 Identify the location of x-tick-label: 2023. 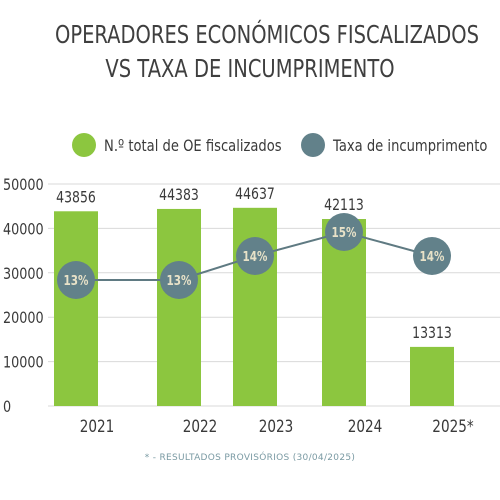
(276, 427).